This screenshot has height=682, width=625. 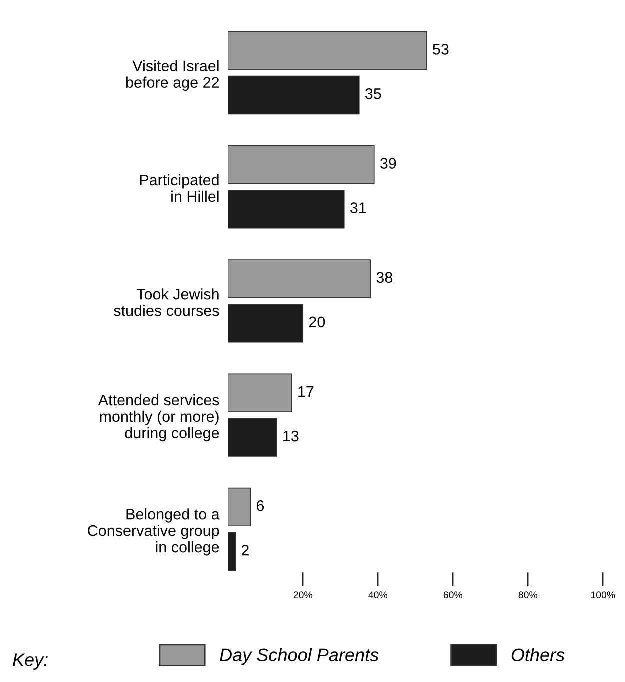 What do you see at coordinates (358, 208) in the screenshot?
I see `data-label: 31` at bounding box center [358, 208].